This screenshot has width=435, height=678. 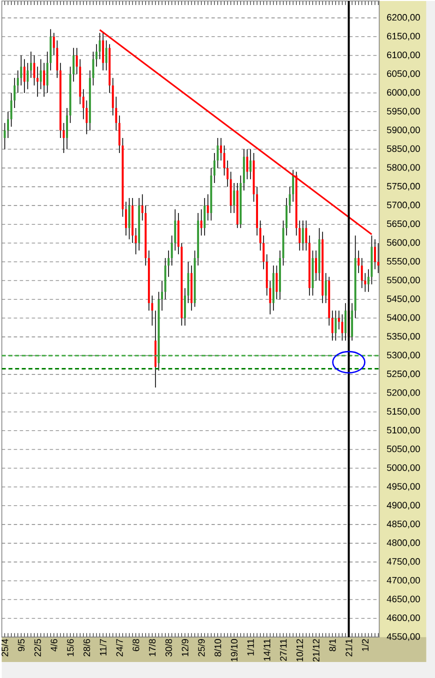 I want to click on y-tick-label: 4700,00, so click(x=403, y=580).